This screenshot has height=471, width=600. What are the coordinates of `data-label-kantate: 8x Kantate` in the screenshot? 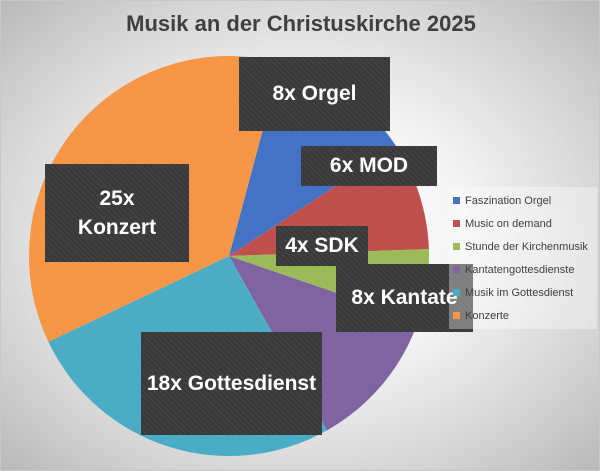 It's located at (404, 298).